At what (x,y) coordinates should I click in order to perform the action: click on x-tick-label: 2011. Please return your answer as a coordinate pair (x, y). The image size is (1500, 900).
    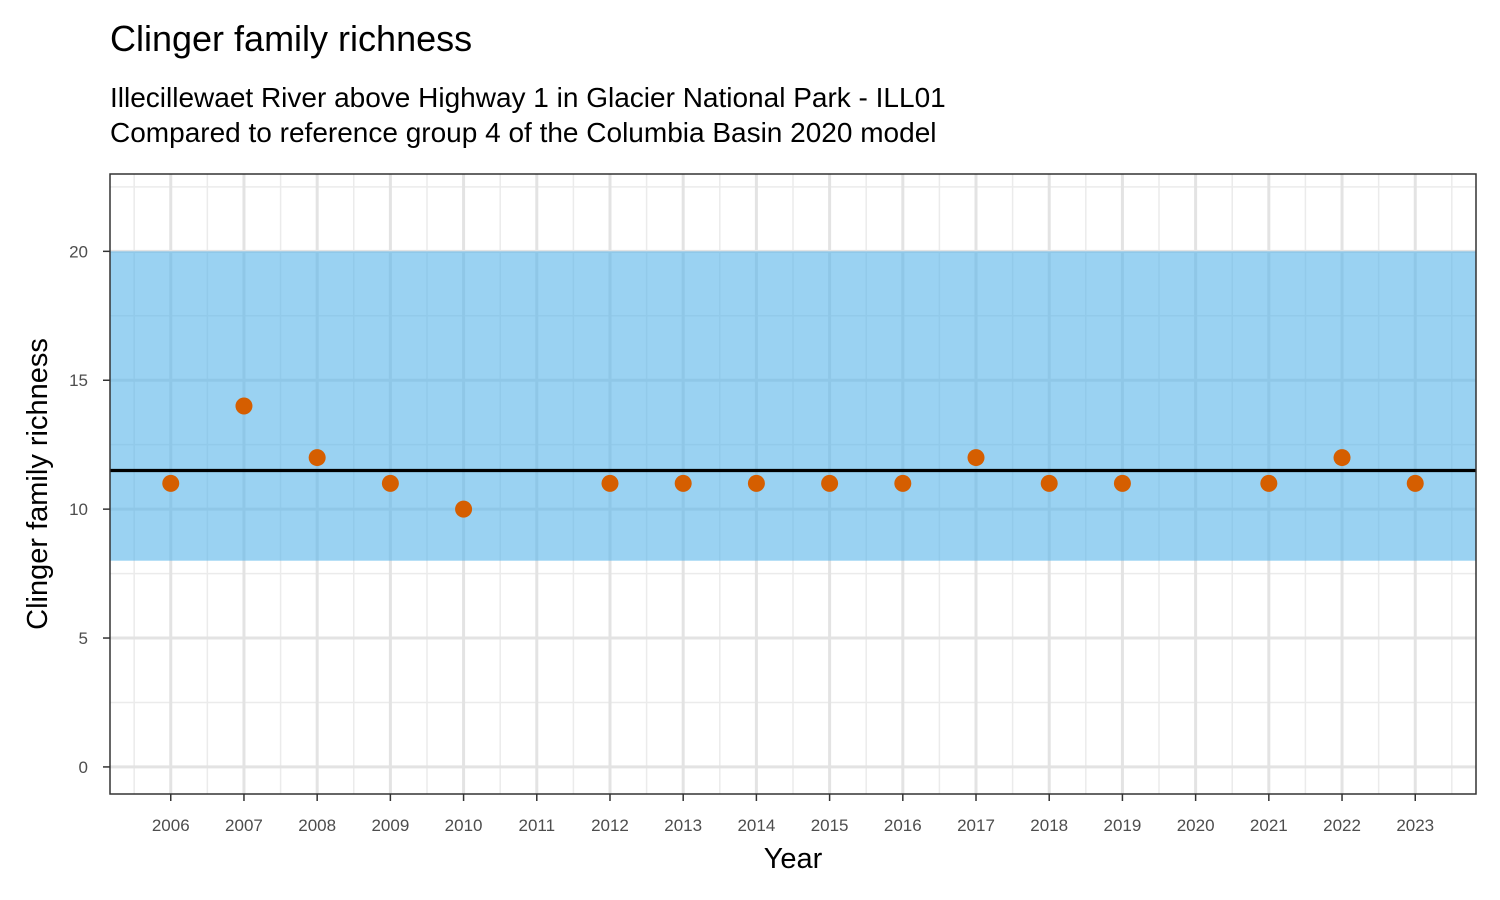
    Looking at the image, I should click on (537, 825).